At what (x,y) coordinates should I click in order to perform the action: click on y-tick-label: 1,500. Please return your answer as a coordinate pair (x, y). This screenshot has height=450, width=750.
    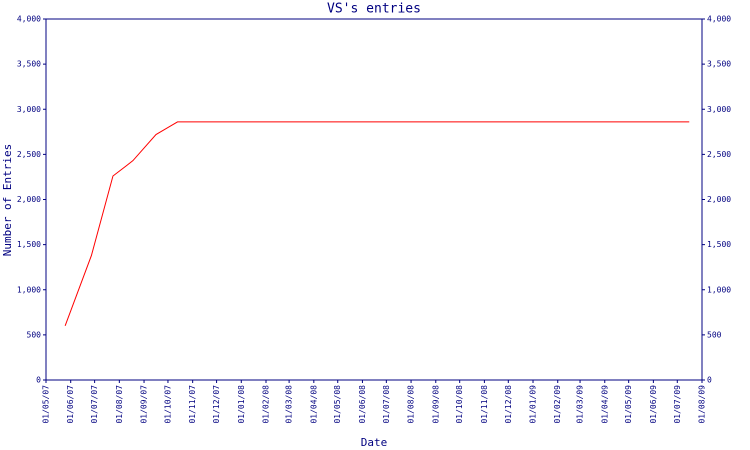
    Looking at the image, I should click on (29, 244).